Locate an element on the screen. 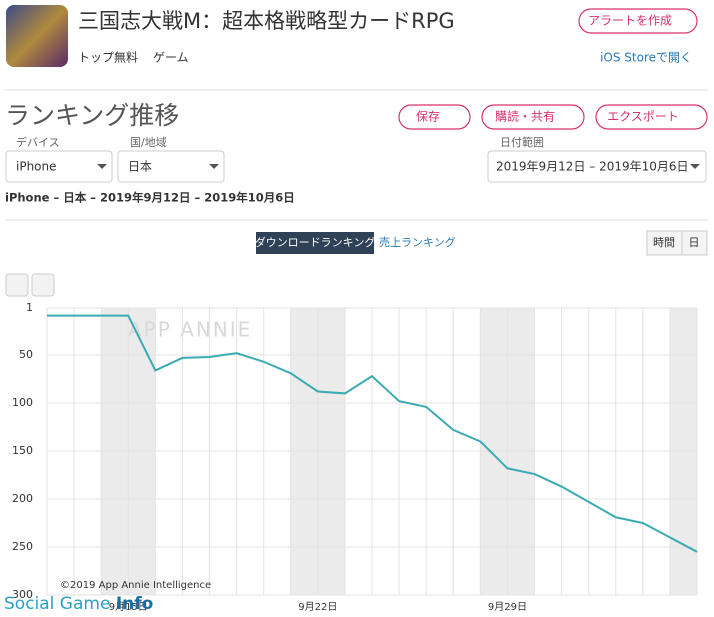 The height and width of the screenshot is (617, 714). y-tick-label: 250 is located at coordinates (22, 546).